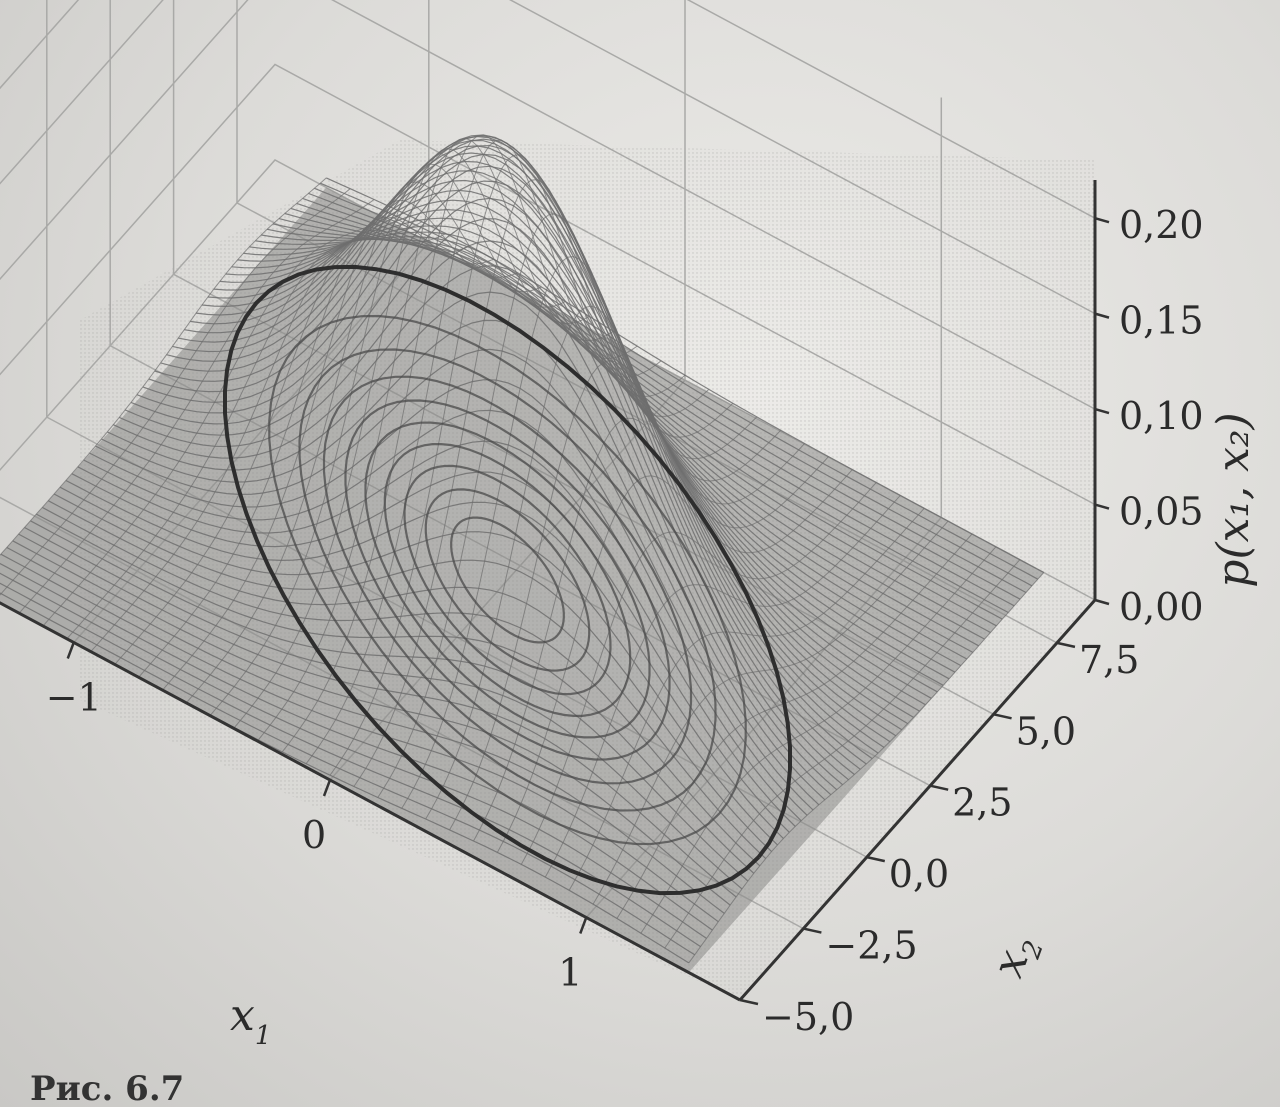  I want to click on z-tick-label: 0,10, so click(1161, 416).